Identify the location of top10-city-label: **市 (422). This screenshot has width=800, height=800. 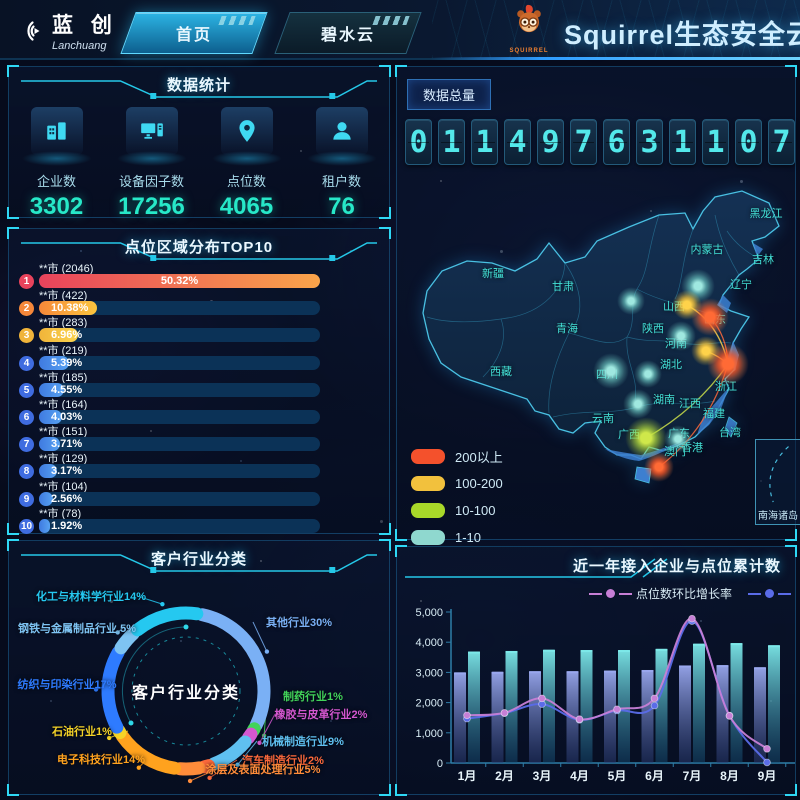
(63, 296).